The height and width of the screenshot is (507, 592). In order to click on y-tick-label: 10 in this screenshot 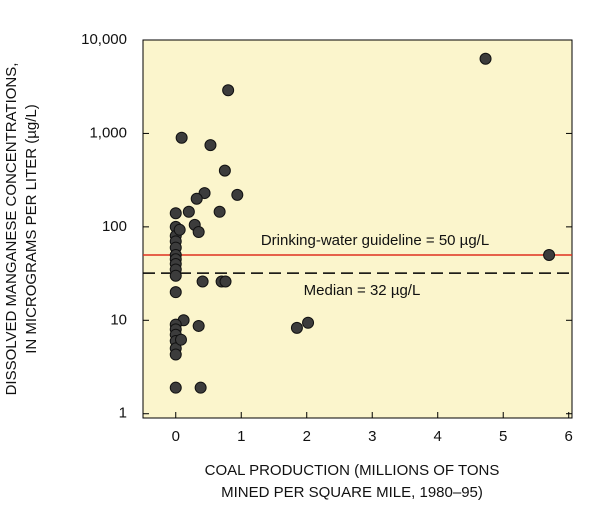, I will do `click(118, 319)`.